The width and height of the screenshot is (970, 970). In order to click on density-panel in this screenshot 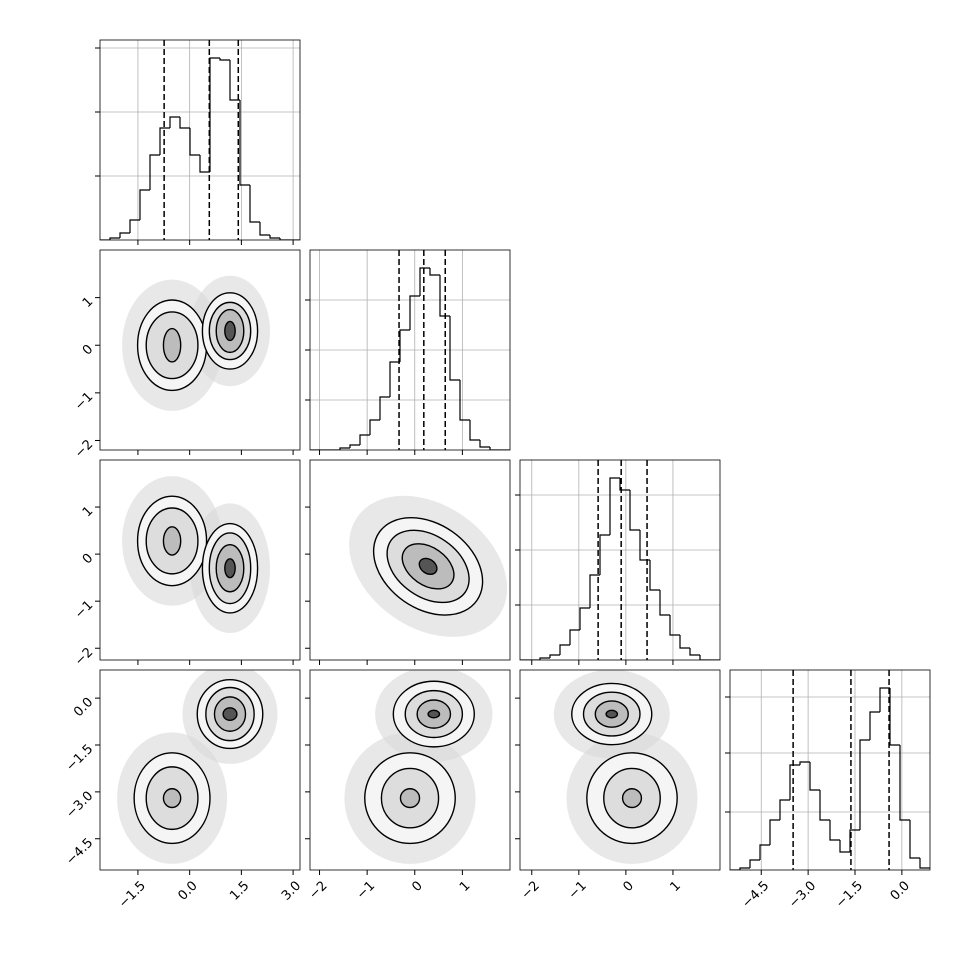, I will do `click(408, 562)`.